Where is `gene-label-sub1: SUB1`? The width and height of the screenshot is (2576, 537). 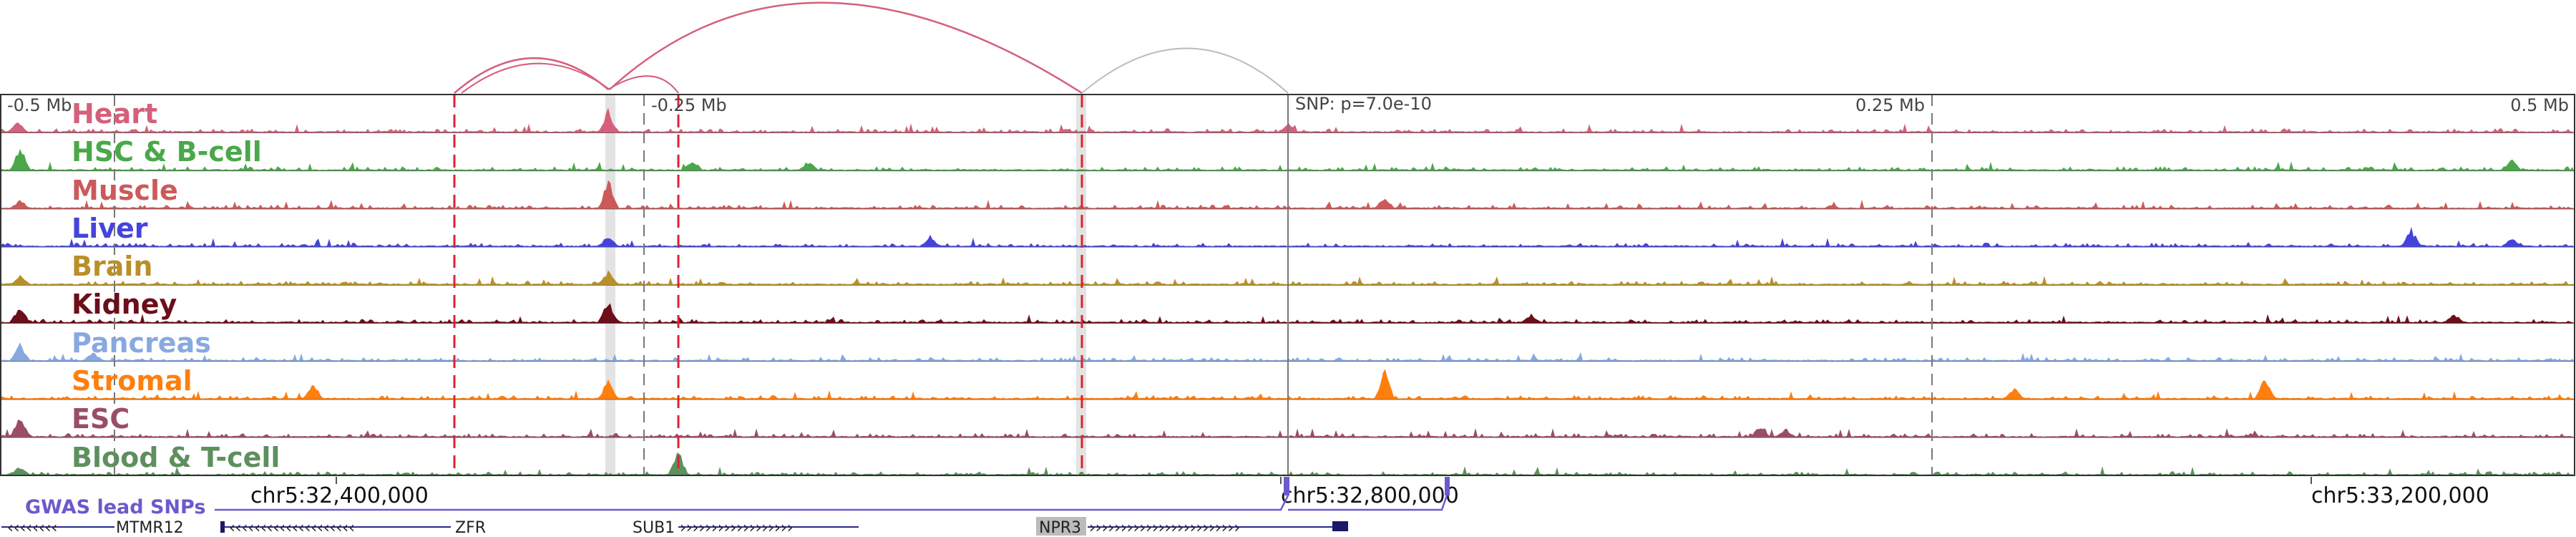 gene-label-sub1: SUB1 is located at coordinates (654, 528).